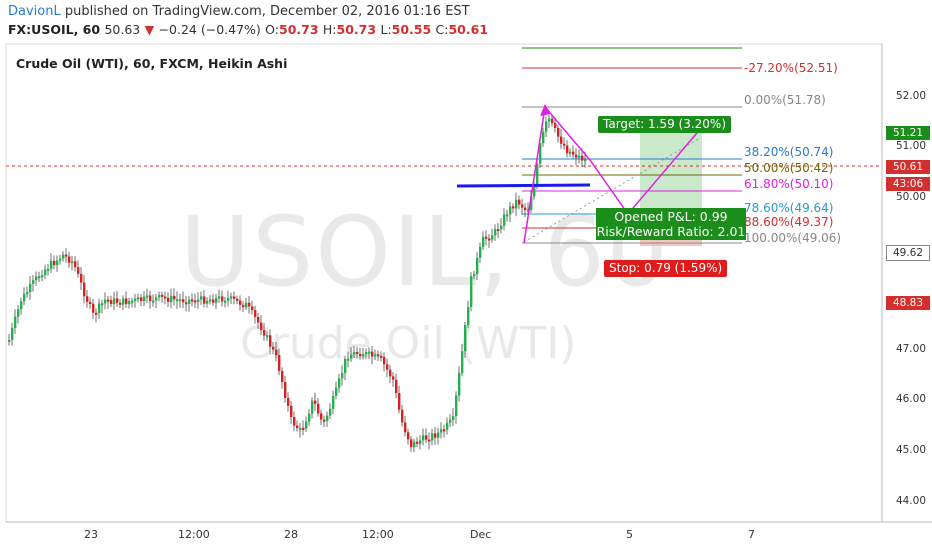 The image size is (932, 550). What do you see at coordinates (152, 63) in the screenshot?
I see `chart-title: Crude Oil (WTI), 60, FXCM, Heikin Ashi` at bounding box center [152, 63].